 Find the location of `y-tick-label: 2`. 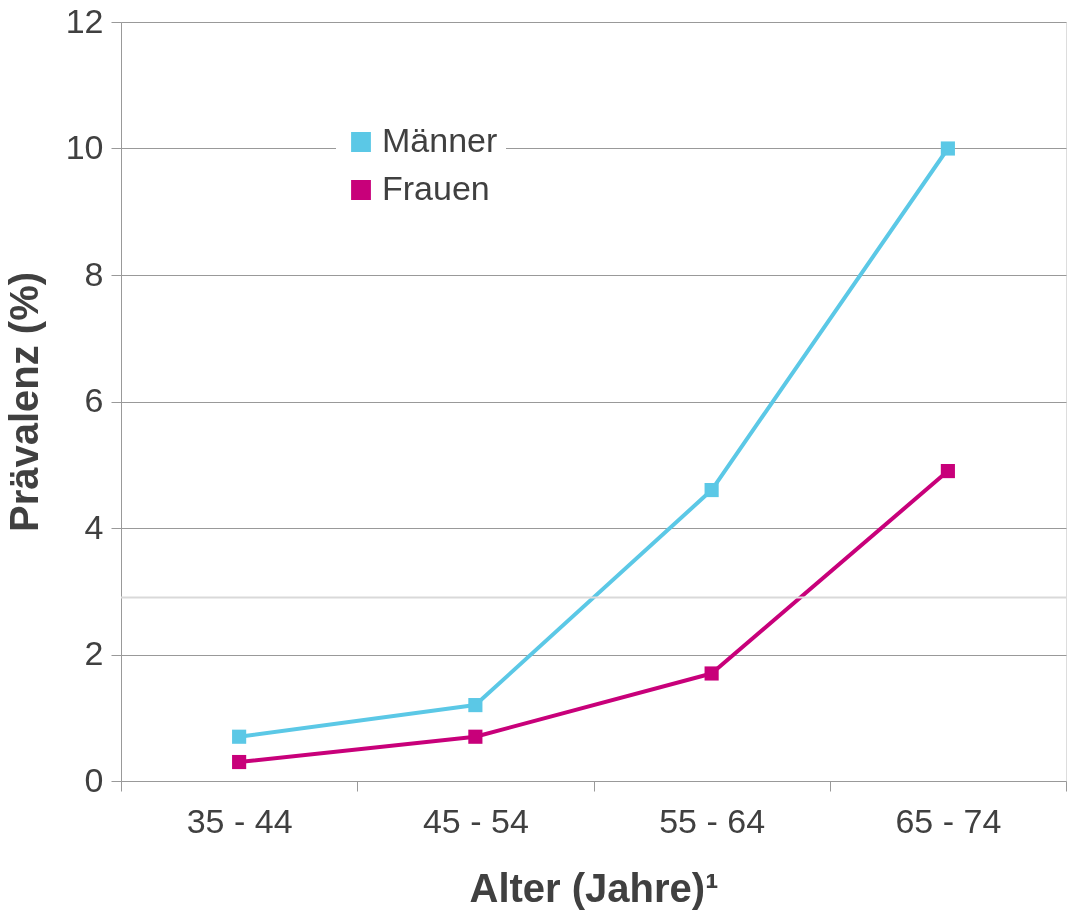

y-tick-label: 2 is located at coordinates (94, 653).